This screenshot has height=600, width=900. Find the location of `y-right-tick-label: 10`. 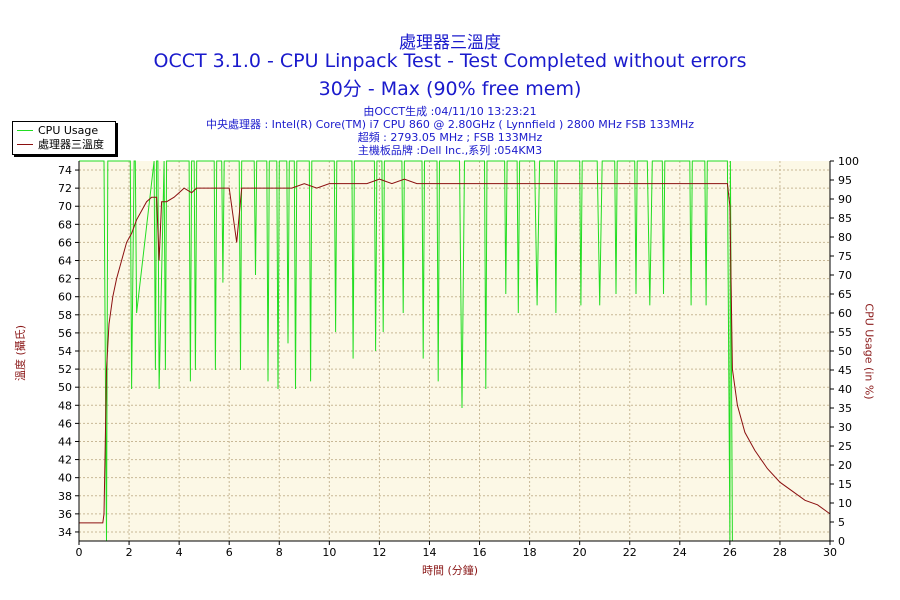

y-right-tick-label: 10 is located at coordinates (845, 503).